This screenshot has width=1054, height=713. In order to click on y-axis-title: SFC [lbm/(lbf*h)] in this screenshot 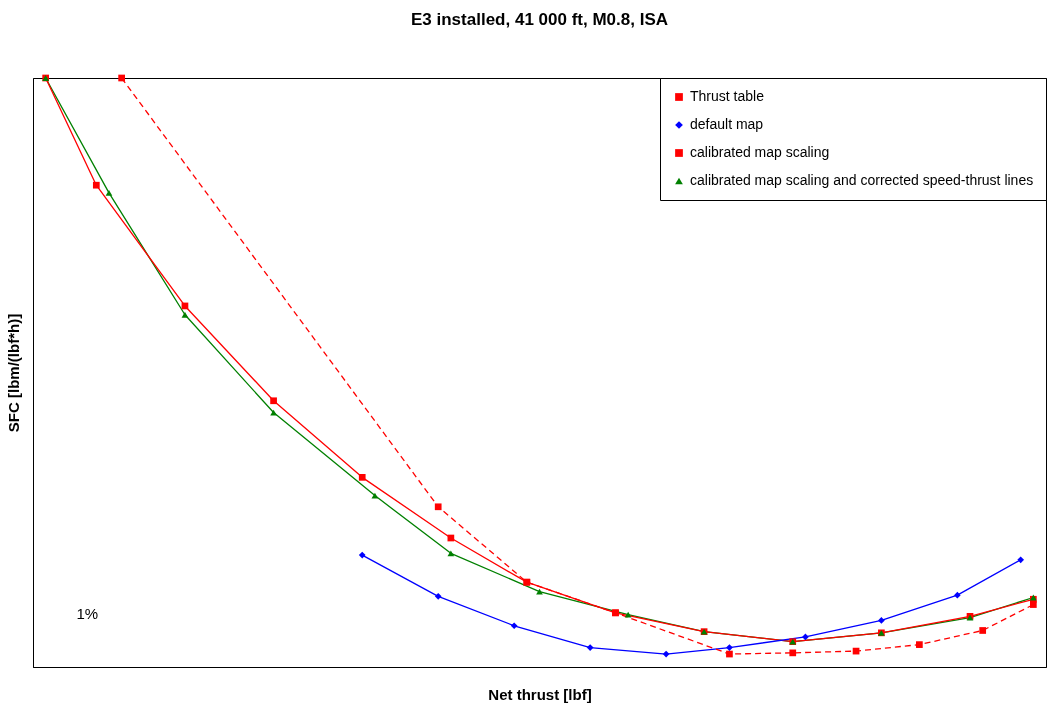, I will do `click(13, 373)`.